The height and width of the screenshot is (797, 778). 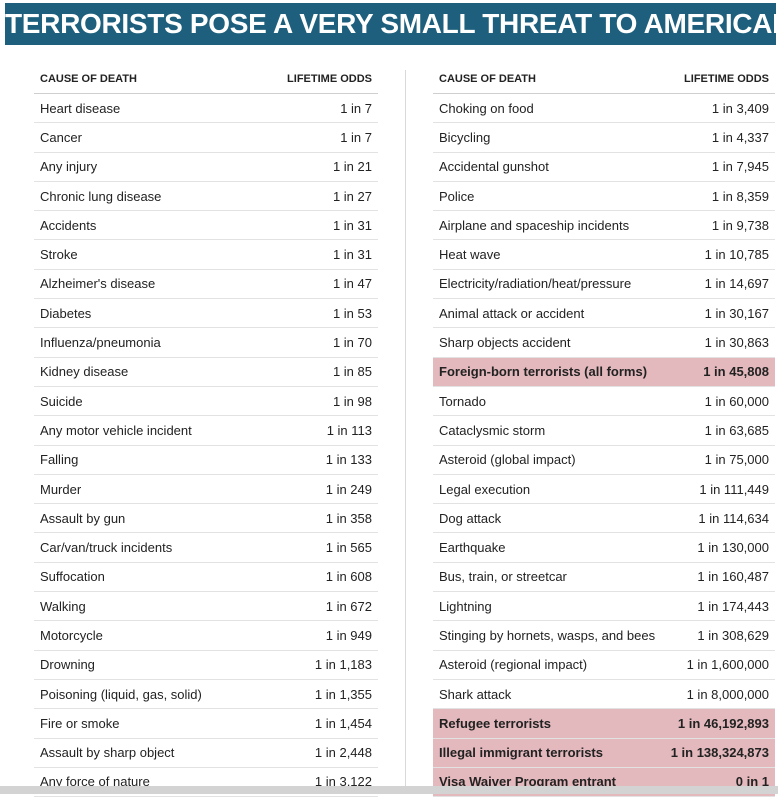 What do you see at coordinates (348, 577) in the screenshot?
I see `odds-cell: 1 in 608` at bounding box center [348, 577].